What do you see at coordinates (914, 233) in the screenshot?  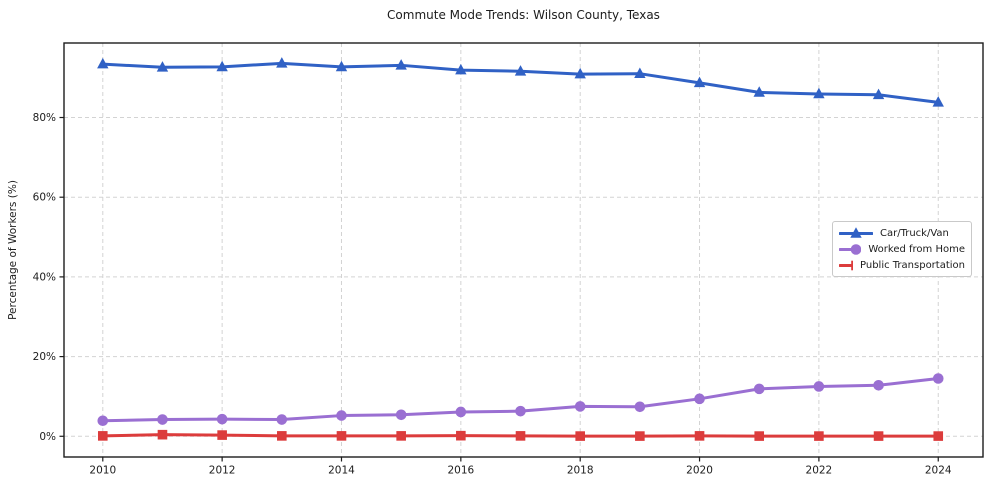 I see `legend-item-label: Car/Truck/Van` at bounding box center [914, 233].